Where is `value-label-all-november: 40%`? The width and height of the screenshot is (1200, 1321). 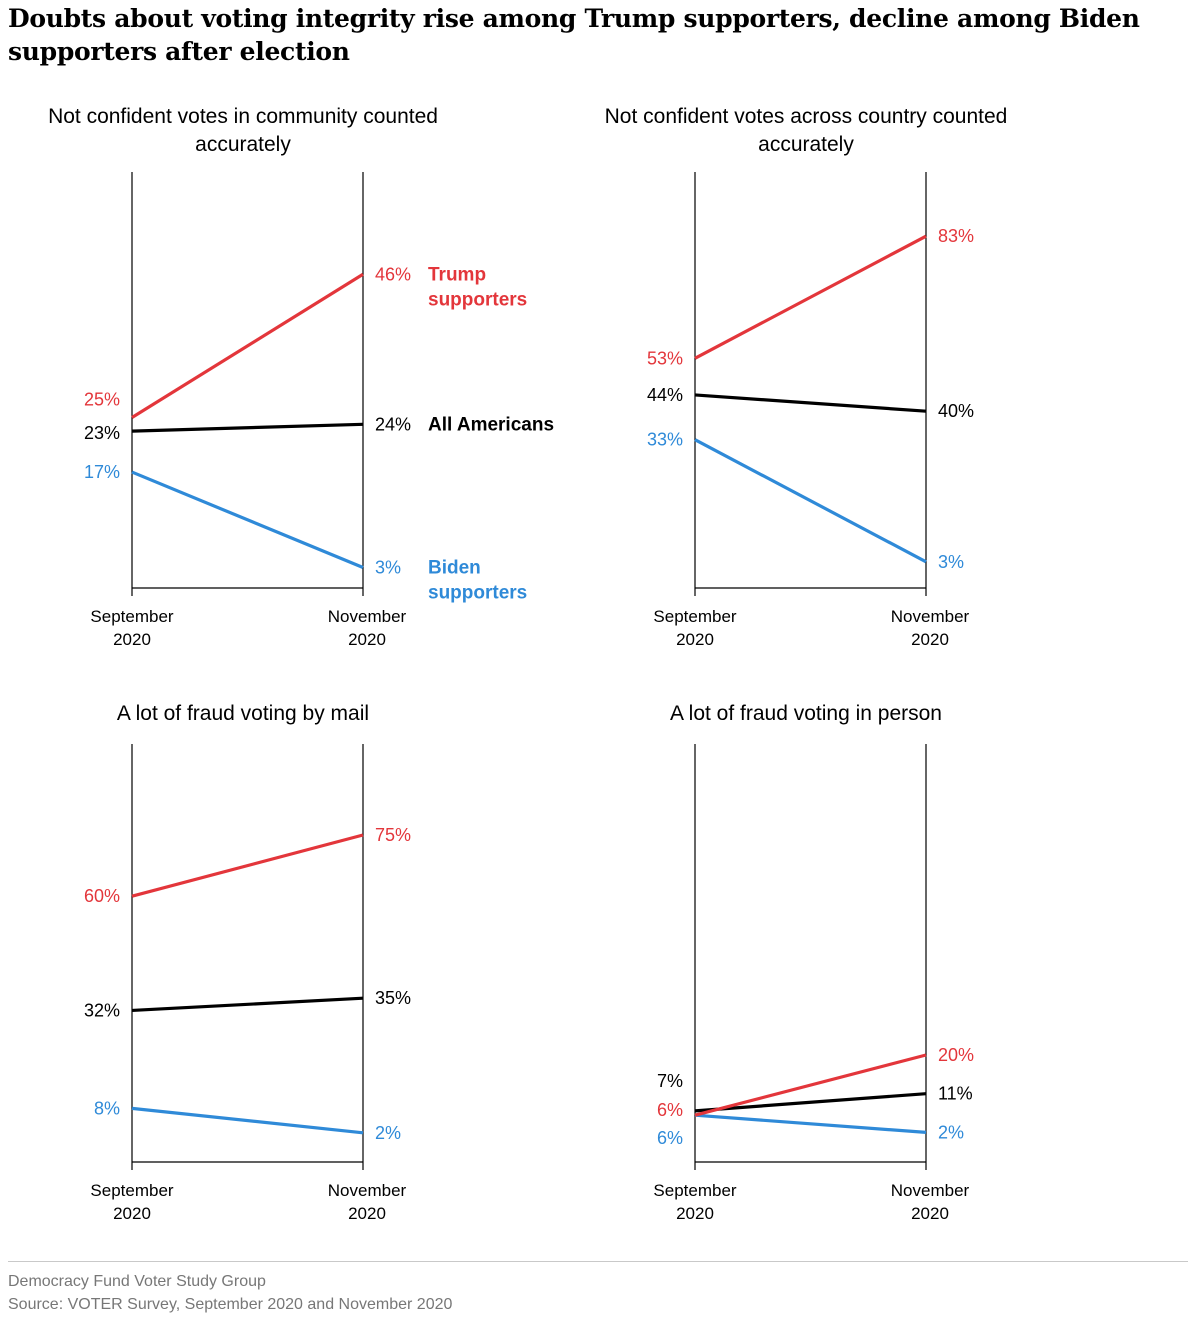
value-label-all-november: 40% is located at coordinates (956, 411).